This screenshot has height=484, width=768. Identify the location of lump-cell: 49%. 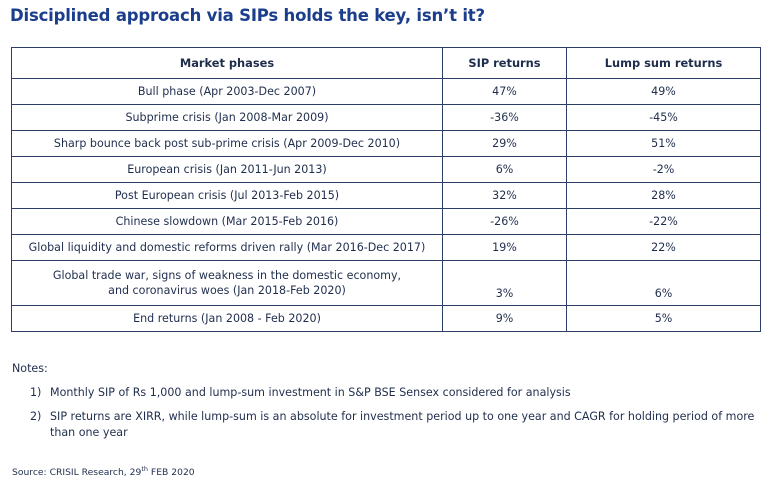
(663, 91).